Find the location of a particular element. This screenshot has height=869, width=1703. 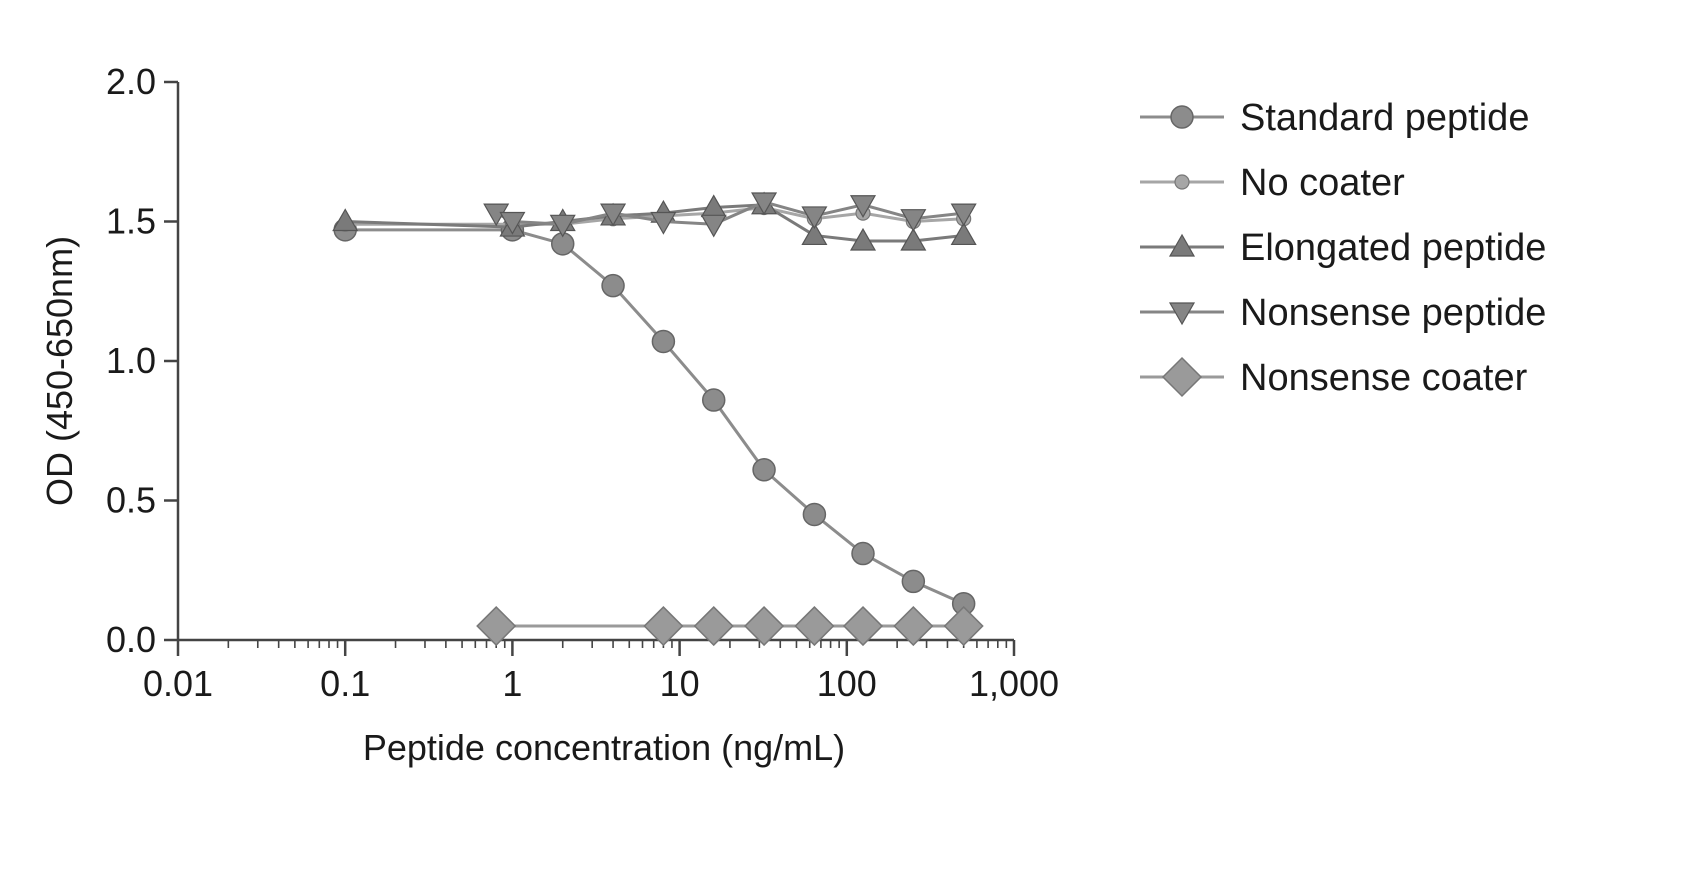

legend-item: Nonsense peptide is located at coordinates (1343, 313).